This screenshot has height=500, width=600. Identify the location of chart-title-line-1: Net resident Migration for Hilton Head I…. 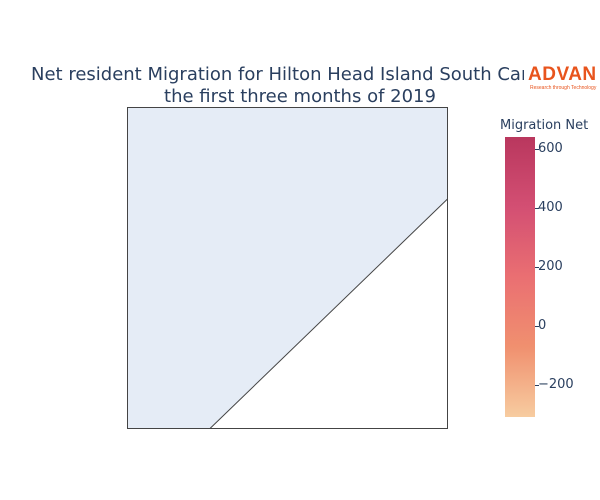
(290, 74).